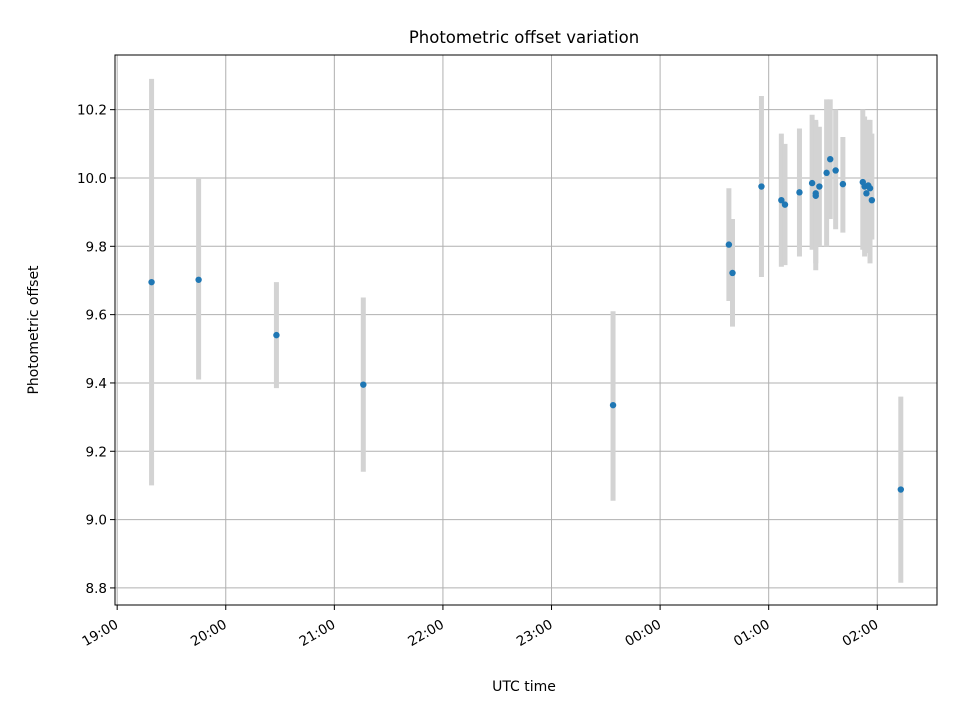 The image size is (960, 720). I want to click on y-tick-label: 9.8, so click(96, 247).